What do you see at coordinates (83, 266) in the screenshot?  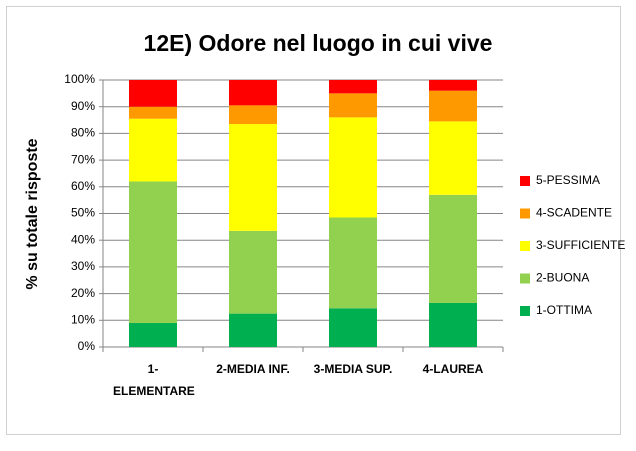 I see `y-tick-label: 30%` at bounding box center [83, 266].